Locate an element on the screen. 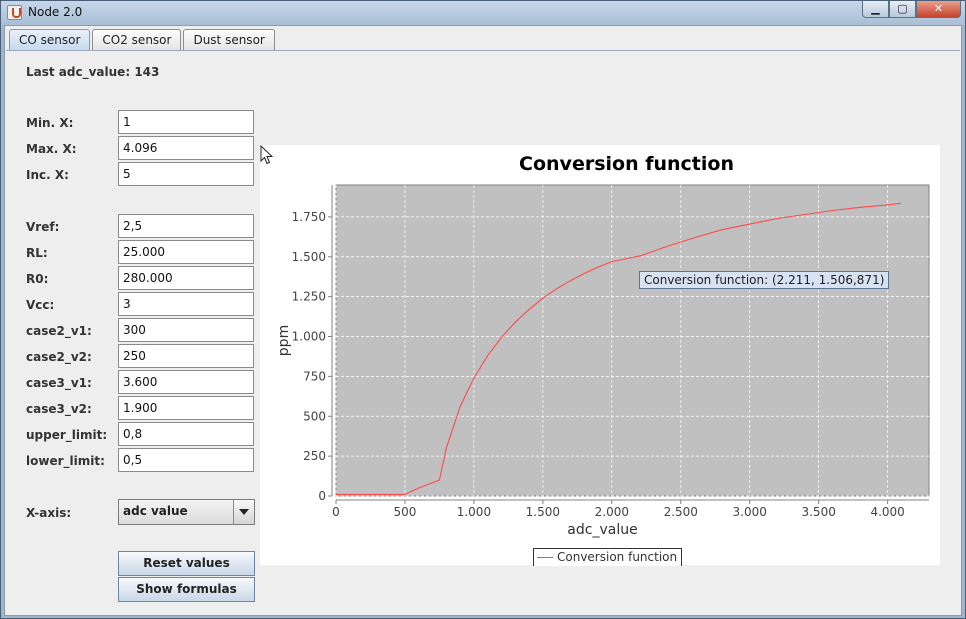  x-tick-label: 2.000 is located at coordinates (612, 512).